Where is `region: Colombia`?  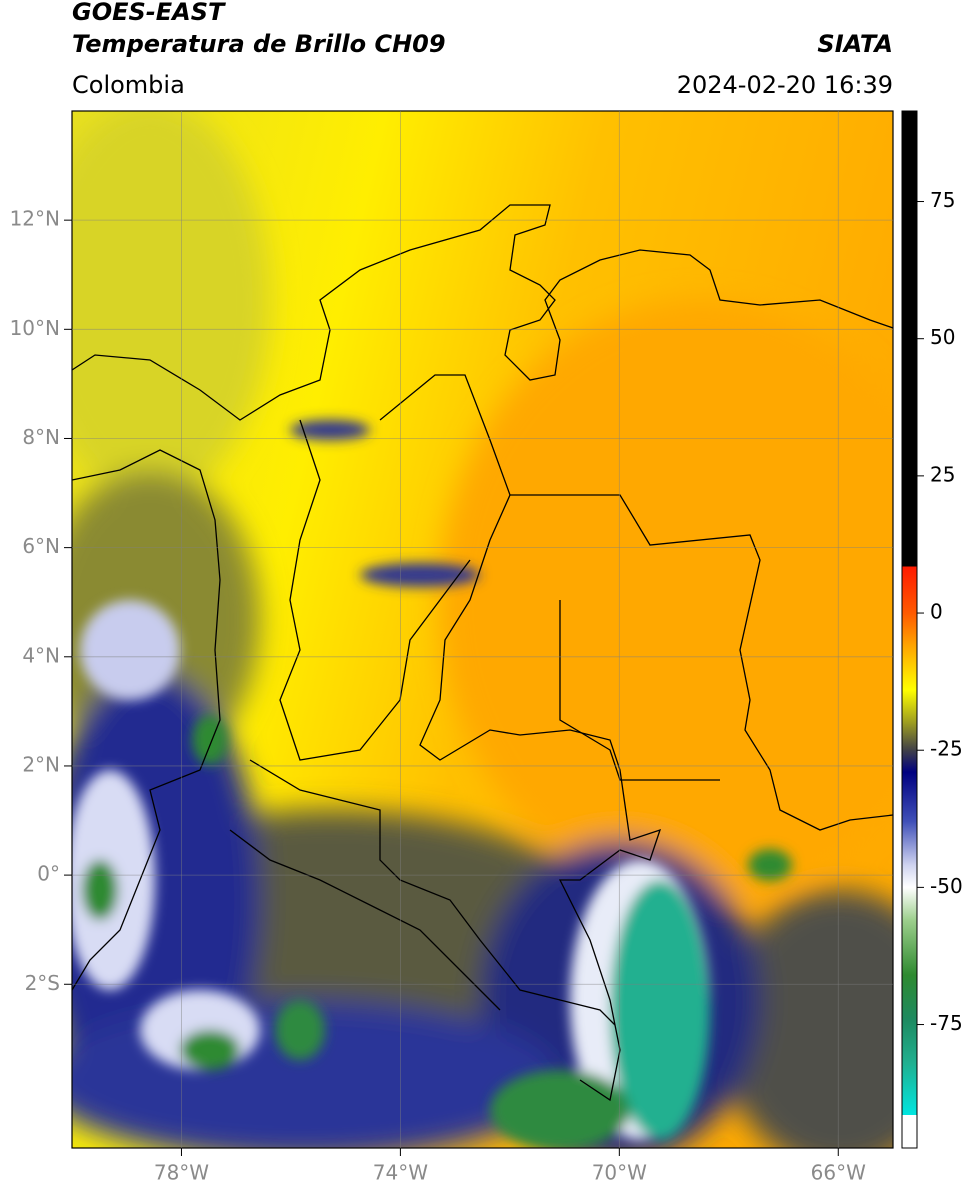 region: Colombia is located at coordinates (128, 85).